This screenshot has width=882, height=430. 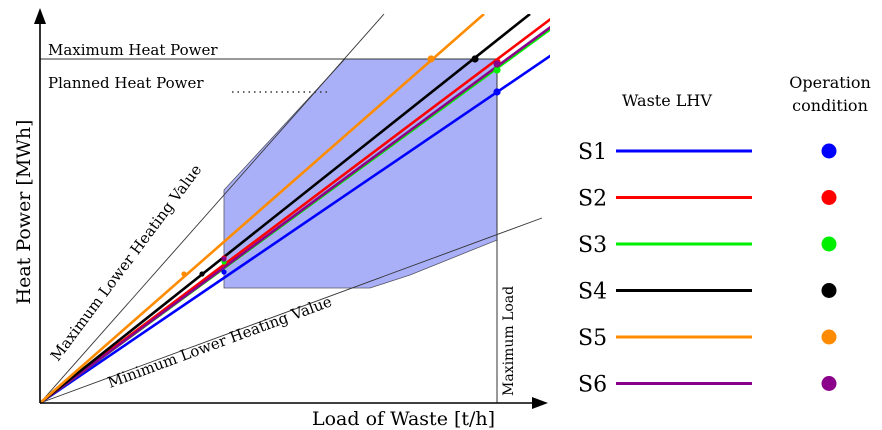 I want to click on operation-point-min-s4, so click(x=202, y=274).